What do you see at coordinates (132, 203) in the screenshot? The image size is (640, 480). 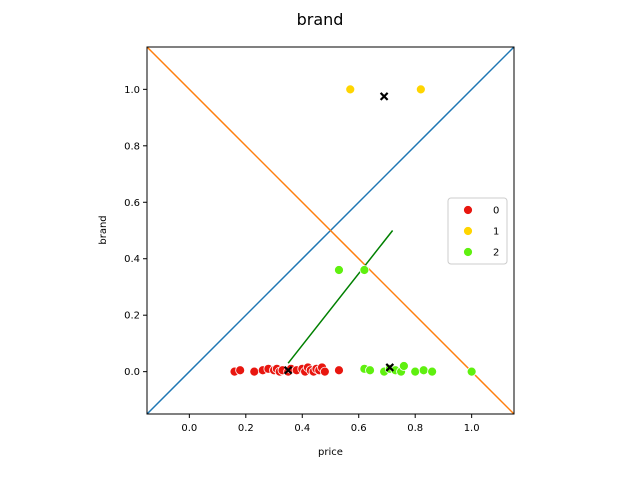 I see `y-tick-label: 0.6` at bounding box center [132, 203].